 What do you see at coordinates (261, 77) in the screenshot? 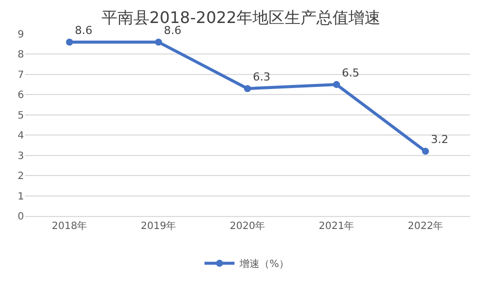
I see `data-label: 6.3` at bounding box center [261, 77].